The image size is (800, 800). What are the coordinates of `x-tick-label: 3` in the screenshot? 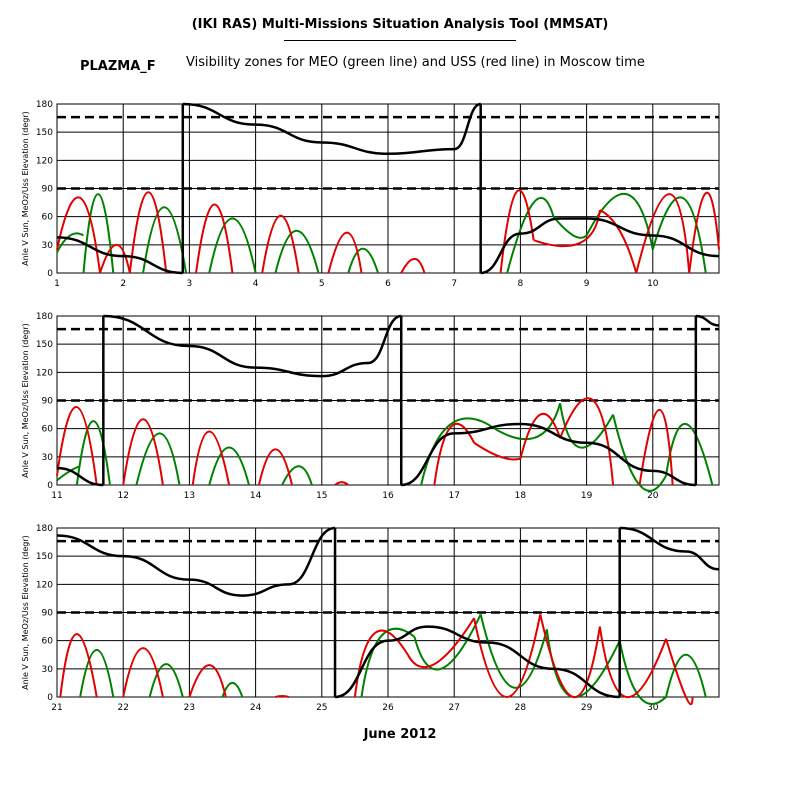 It's located at (190, 284).